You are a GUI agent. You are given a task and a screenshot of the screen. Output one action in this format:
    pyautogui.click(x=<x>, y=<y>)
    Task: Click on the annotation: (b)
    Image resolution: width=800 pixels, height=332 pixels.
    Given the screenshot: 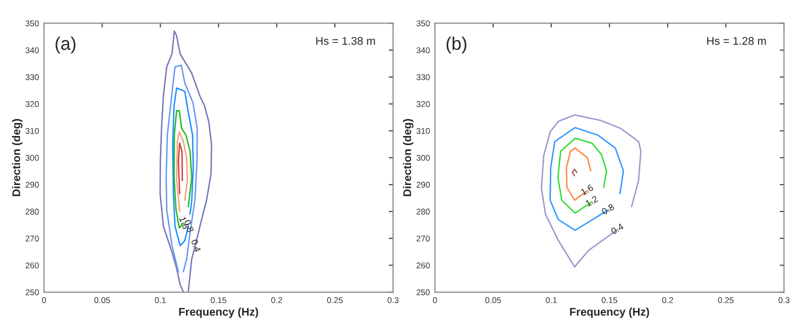 What is the action you would take?
    pyautogui.click(x=456, y=45)
    